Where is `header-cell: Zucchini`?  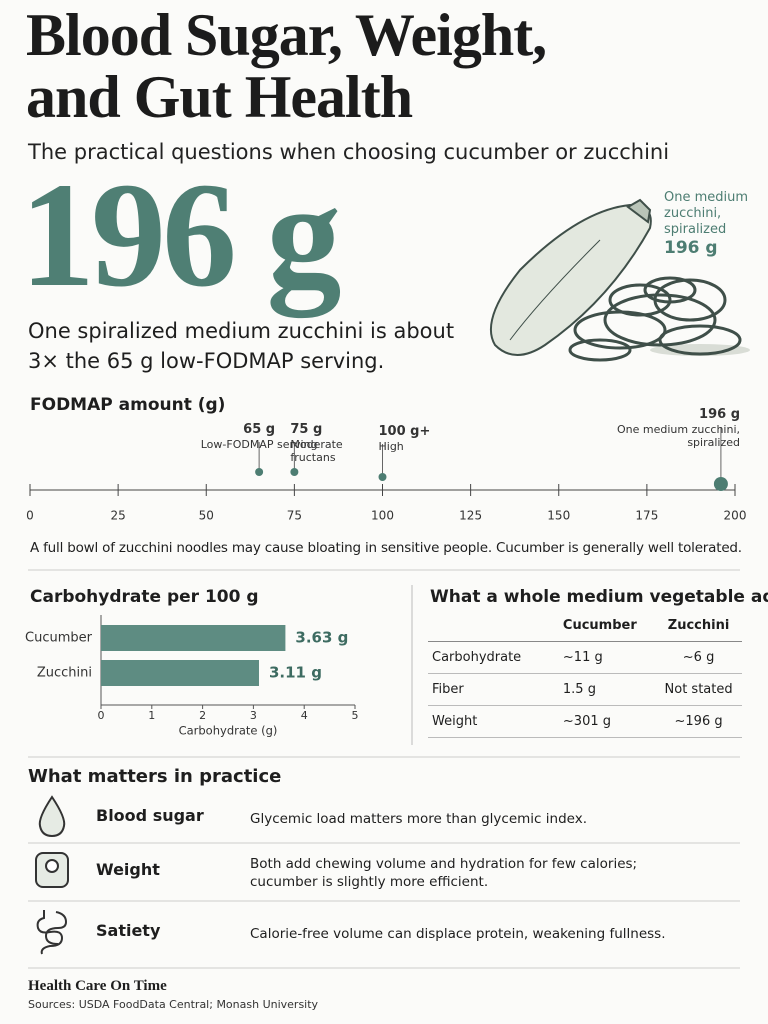 header-cell: Zucchini is located at coordinates (698, 626).